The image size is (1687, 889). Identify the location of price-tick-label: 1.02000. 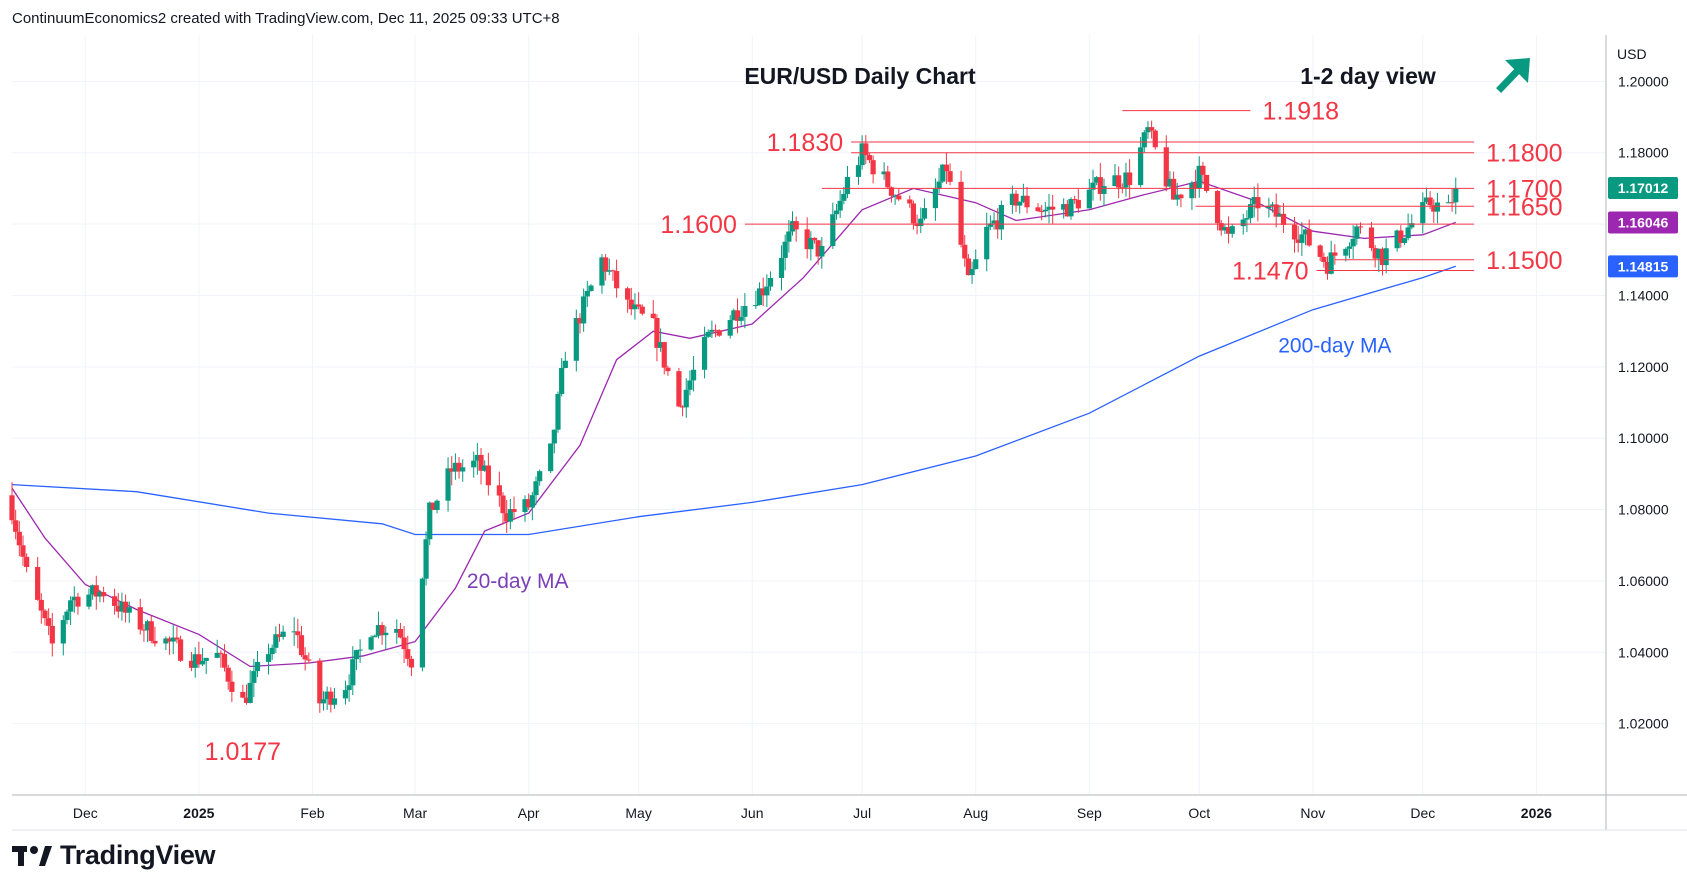
(1643, 724).